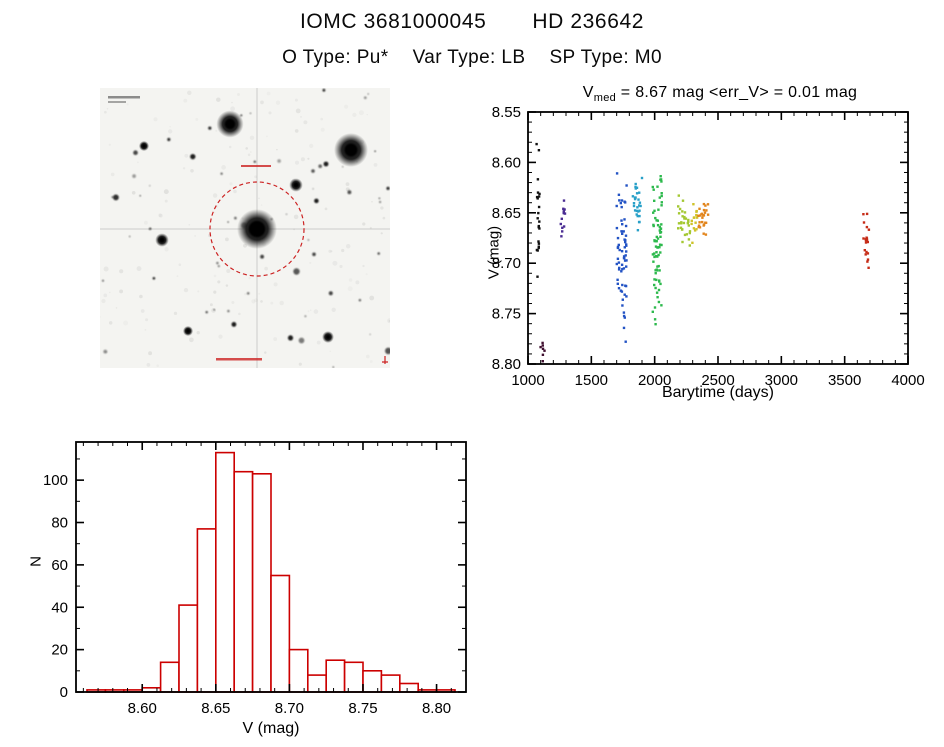 This screenshot has width=944, height=747. I want to click on histogram-yaxis-title: N, so click(36, 561).